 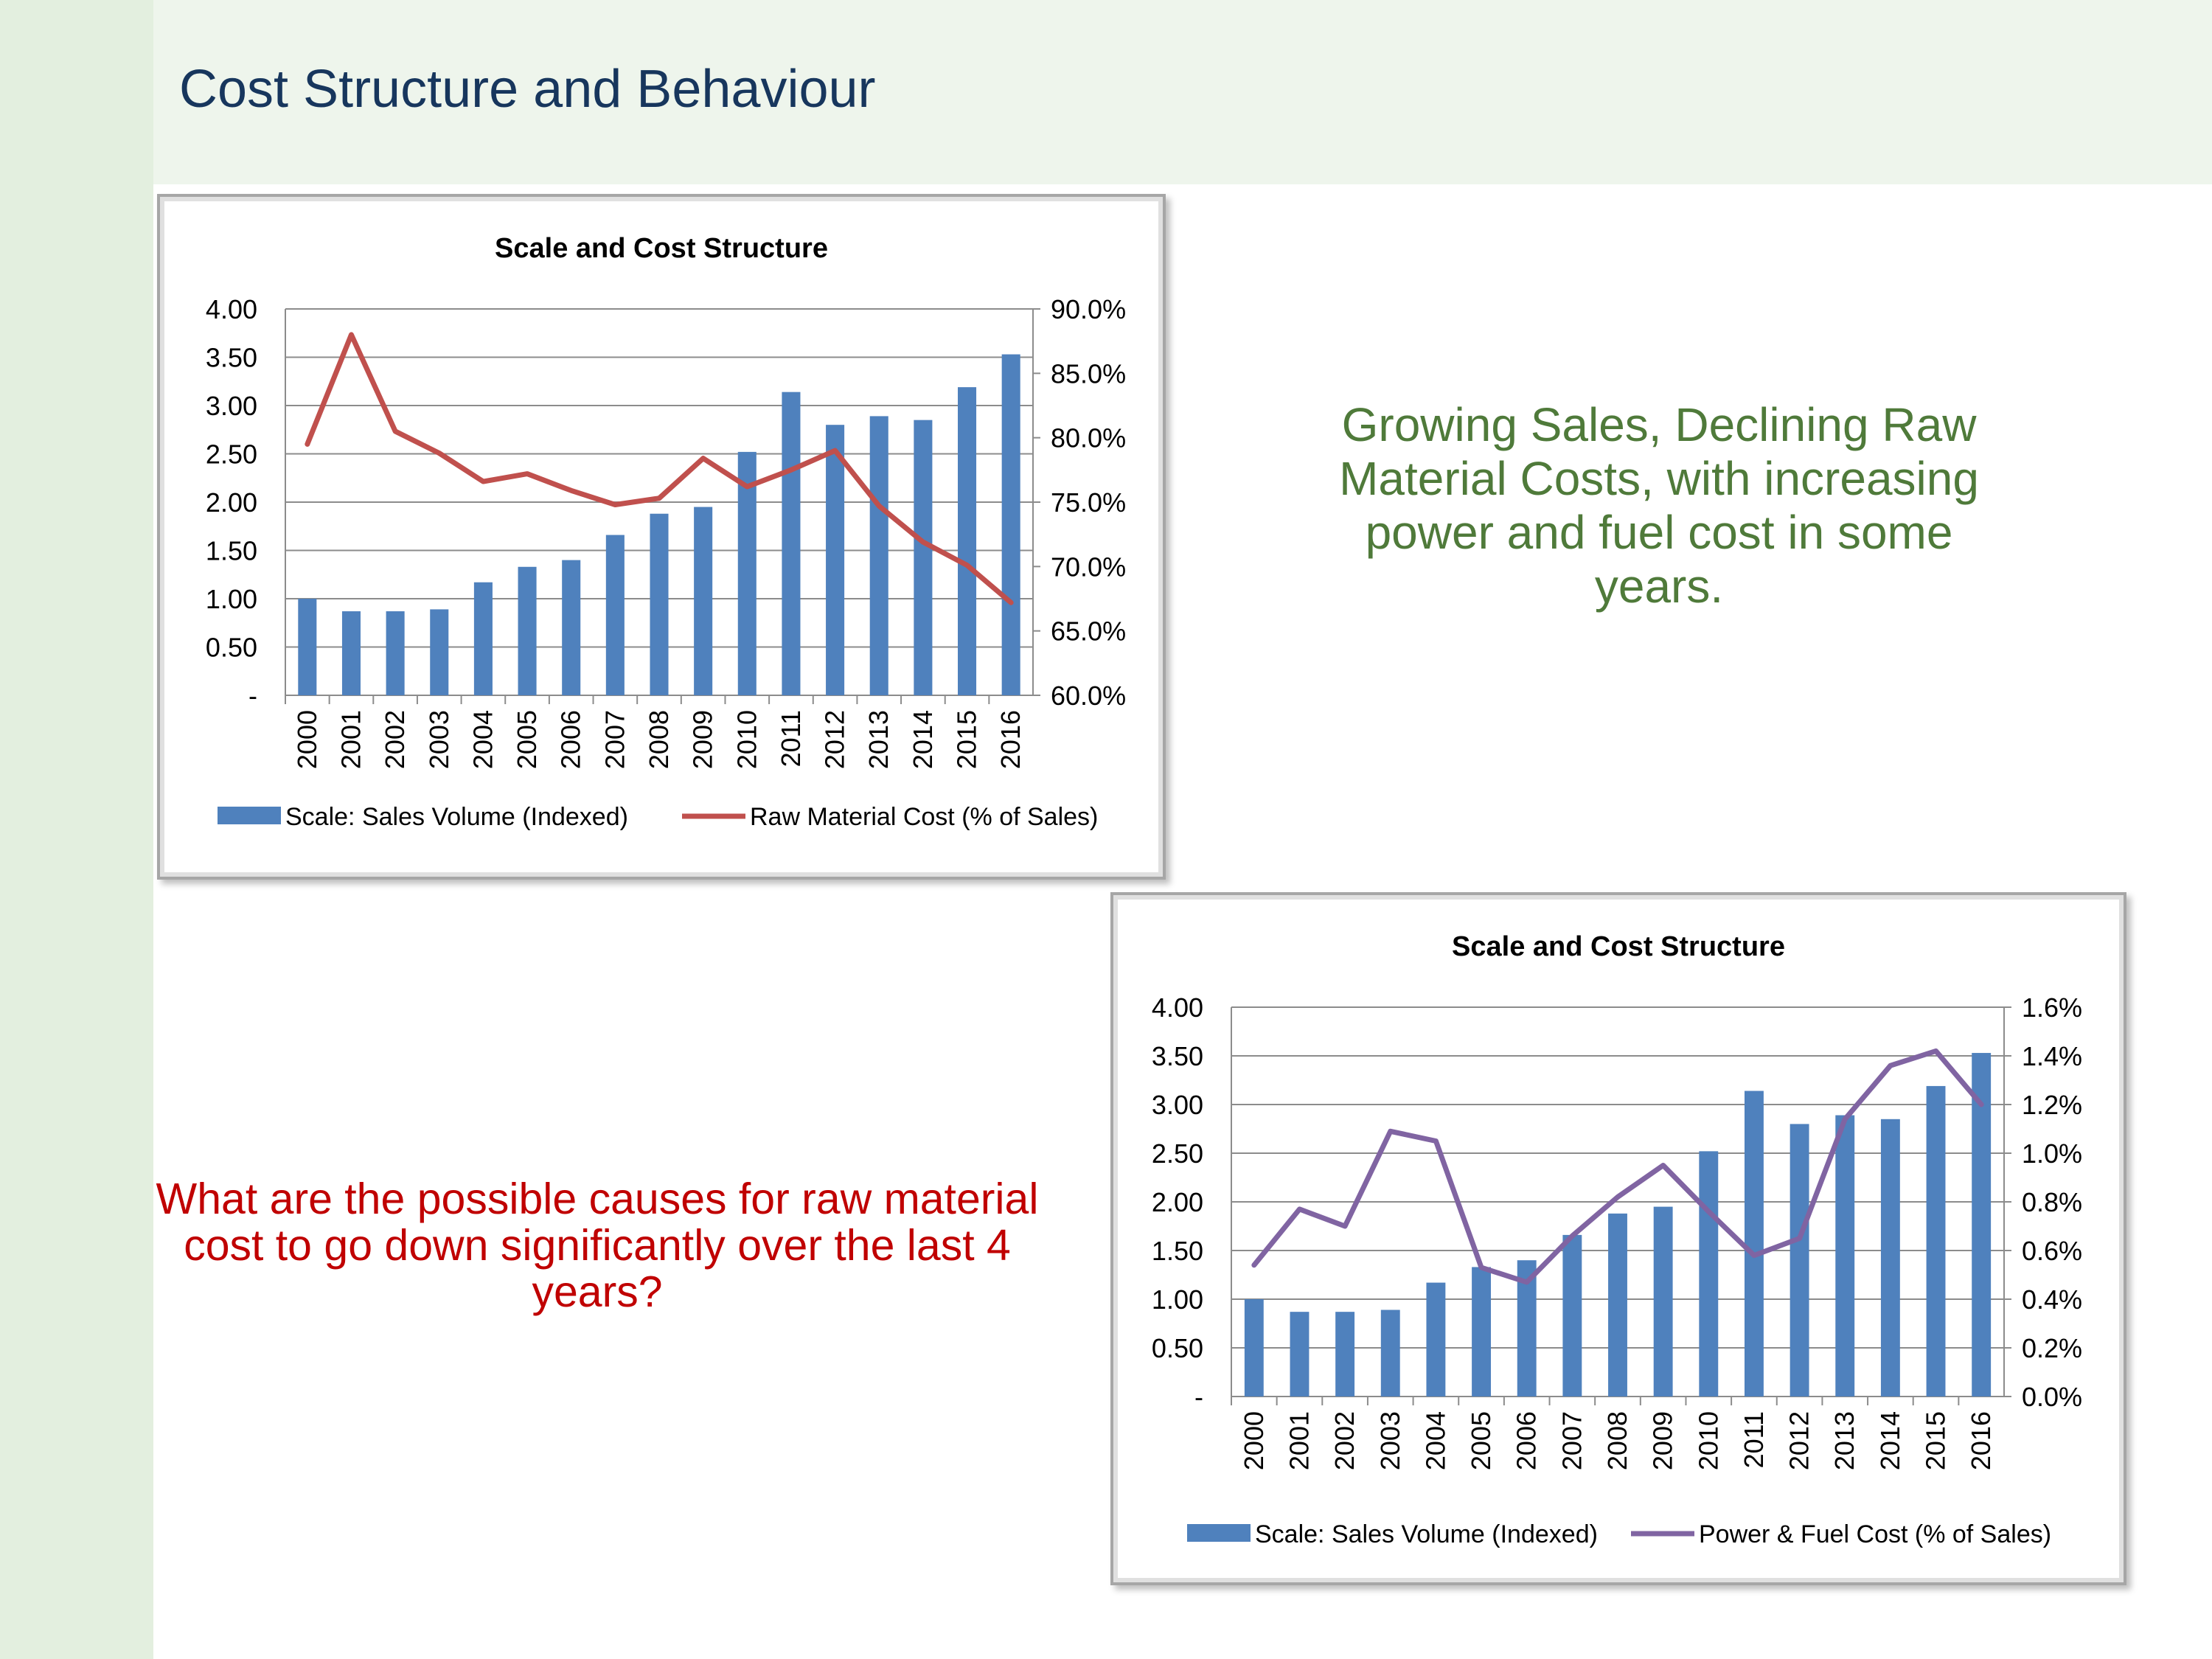 What do you see at coordinates (835, 739) in the screenshot?
I see `chart1-x-tick-label: 2012` at bounding box center [835, 739].